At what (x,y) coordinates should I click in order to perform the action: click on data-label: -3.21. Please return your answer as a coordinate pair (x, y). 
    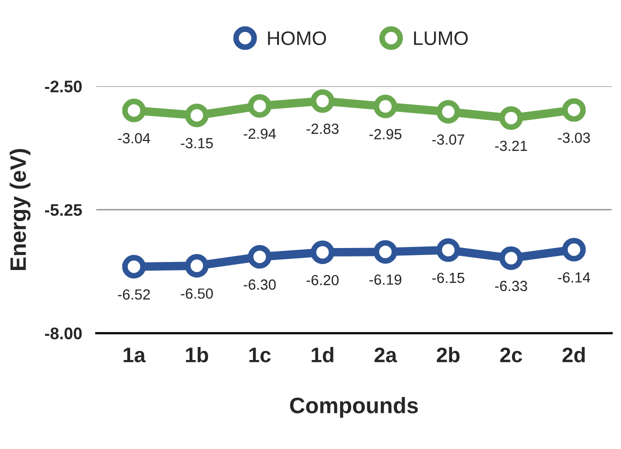
    Looking at the image, I should click on (511, 146).